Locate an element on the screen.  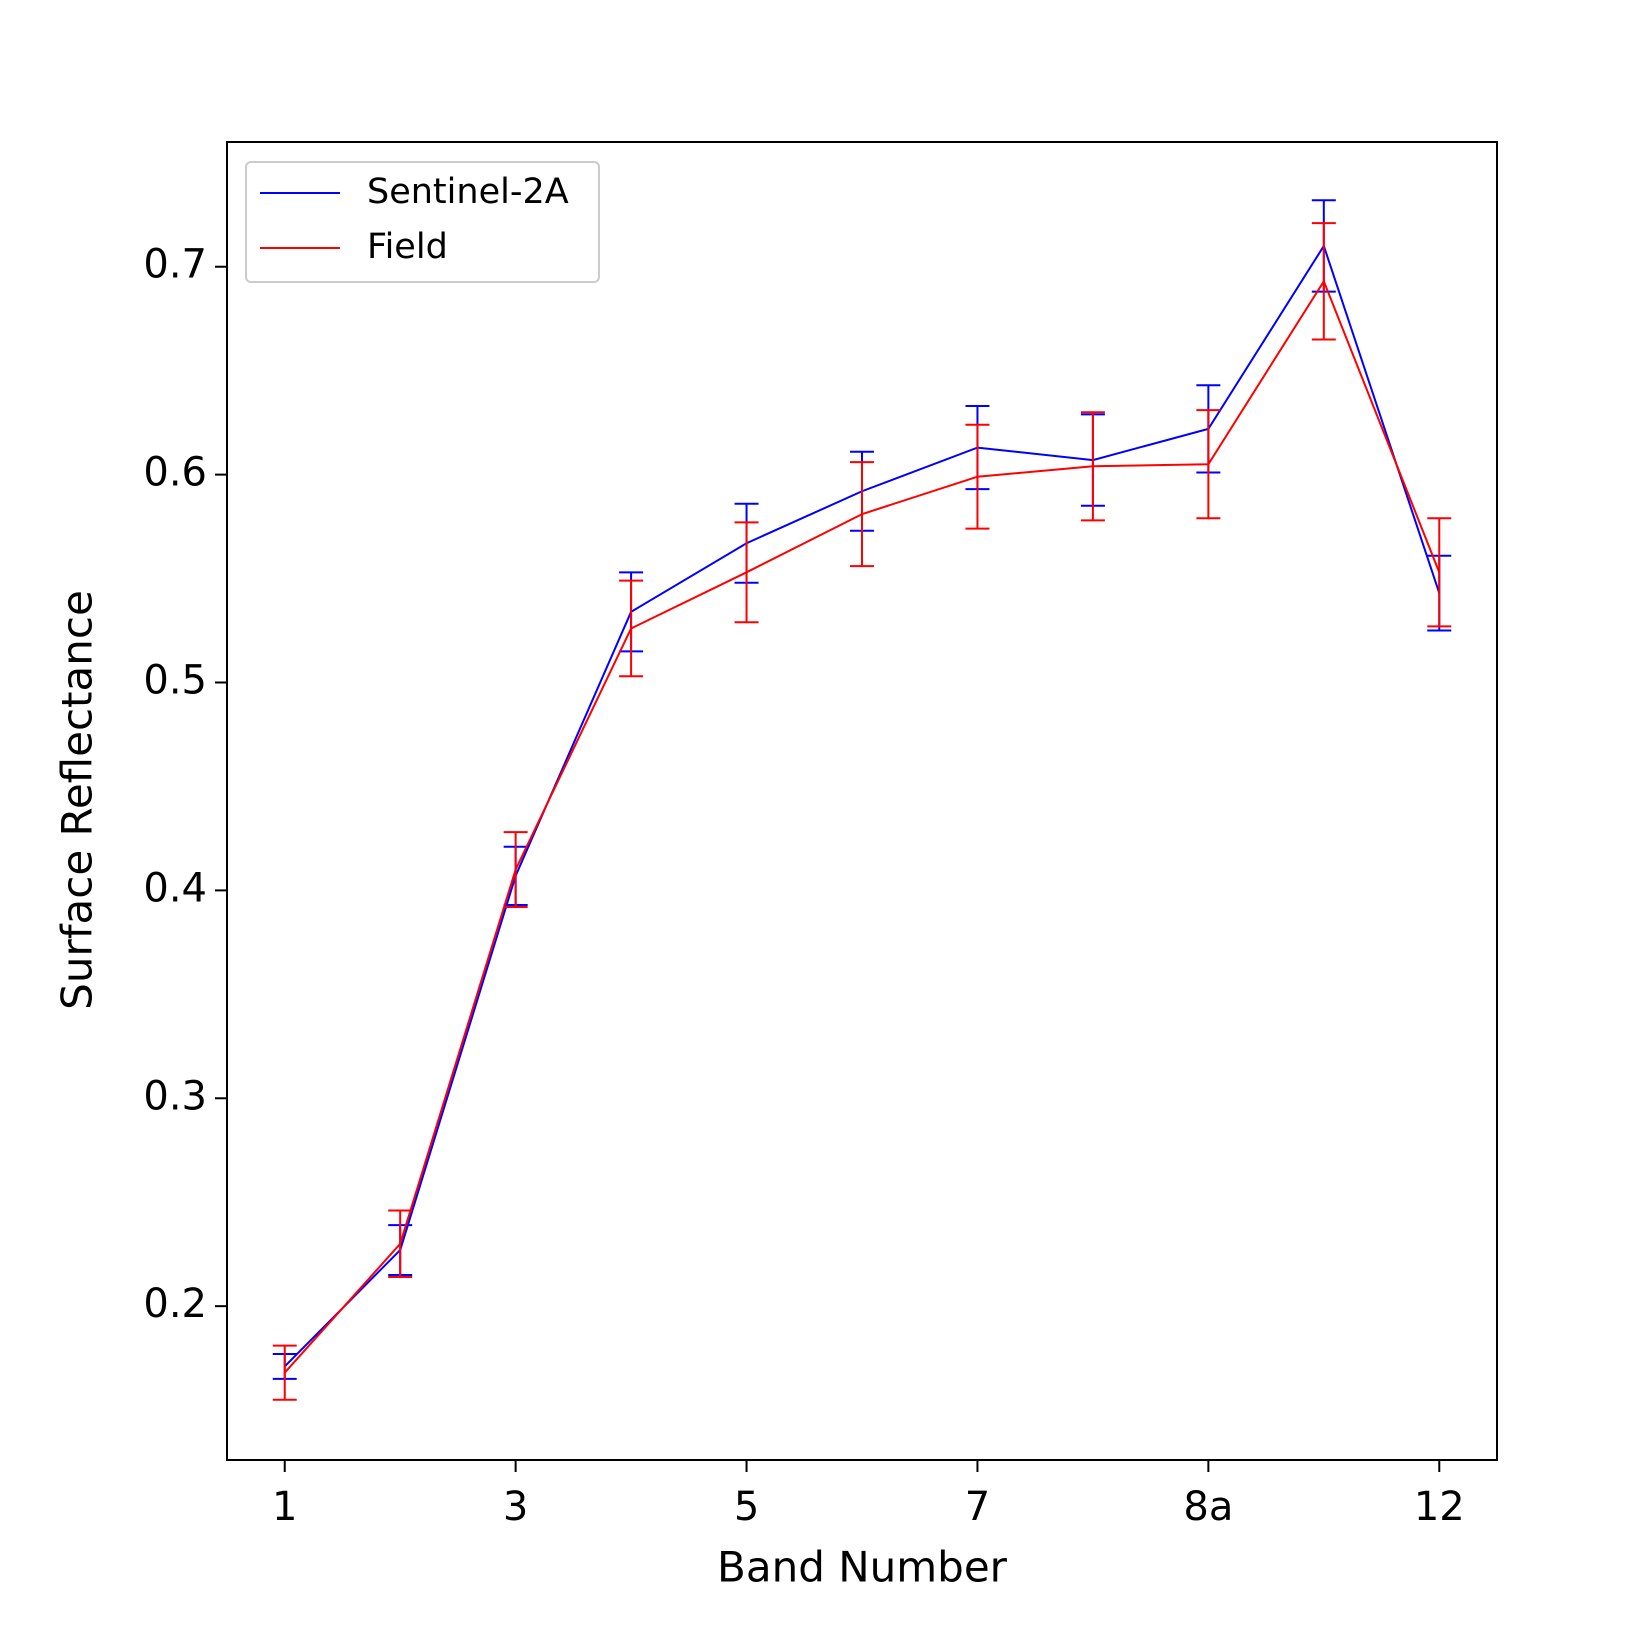
x-tick-label: 7 is located at coordinates (977, 1507).